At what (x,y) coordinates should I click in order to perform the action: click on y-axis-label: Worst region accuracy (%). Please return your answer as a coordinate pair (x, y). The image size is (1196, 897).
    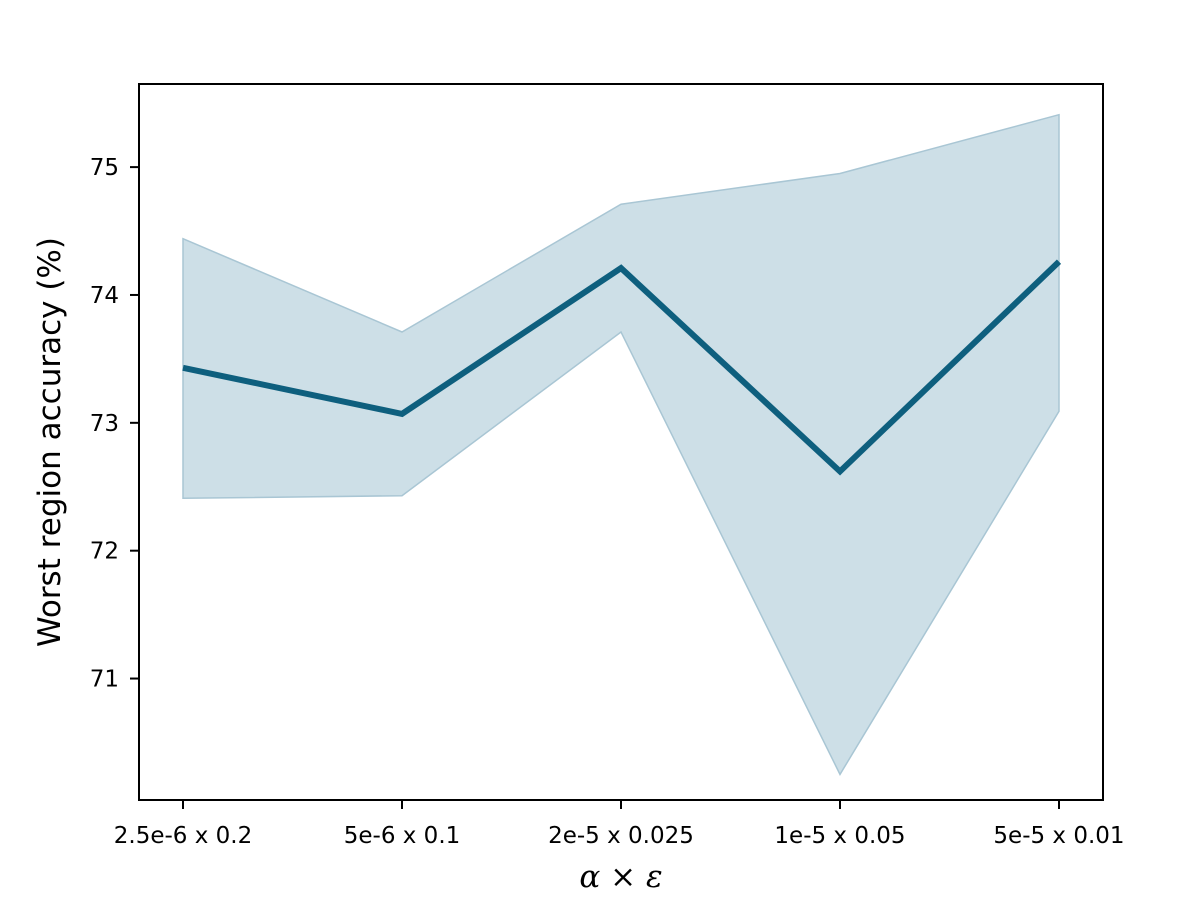
    Looking at the image, I should click on (50, 442).